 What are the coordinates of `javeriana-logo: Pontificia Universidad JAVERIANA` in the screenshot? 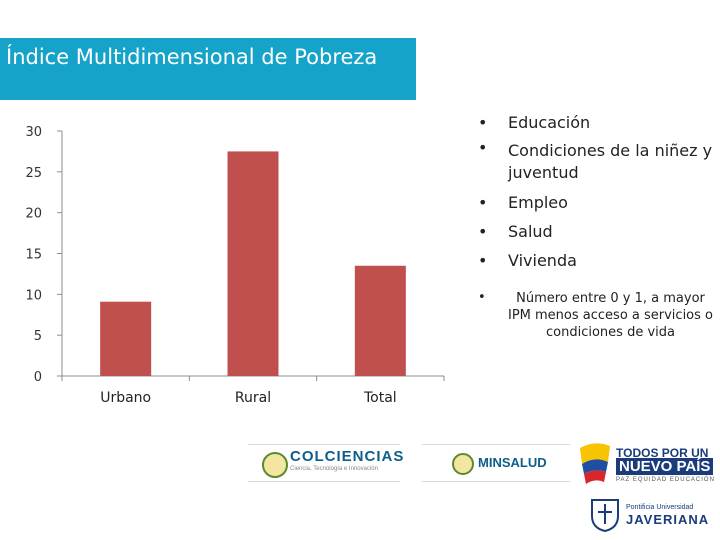 It's located at (651, 514).